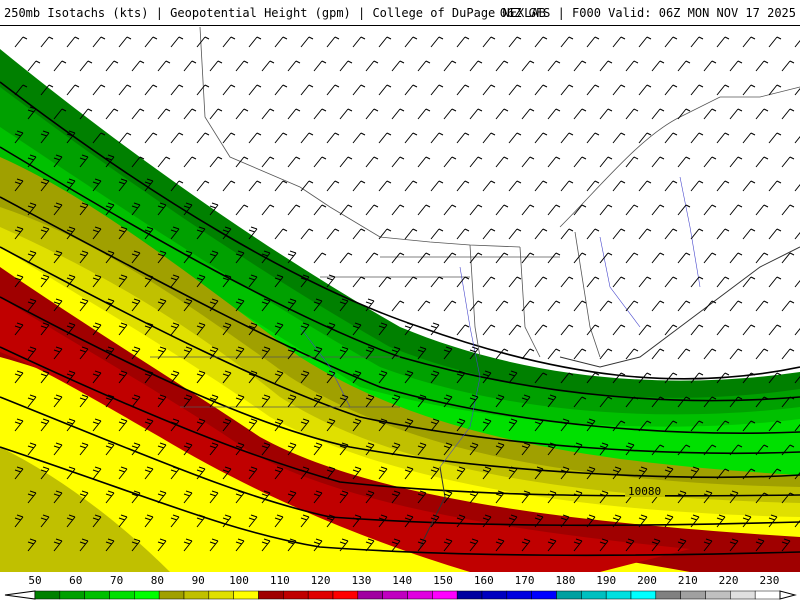 The image size is (800, 600). Describe the element at coordinates (198, 580) in the screenshot. I see `legend-tick-label: 90` at that location.